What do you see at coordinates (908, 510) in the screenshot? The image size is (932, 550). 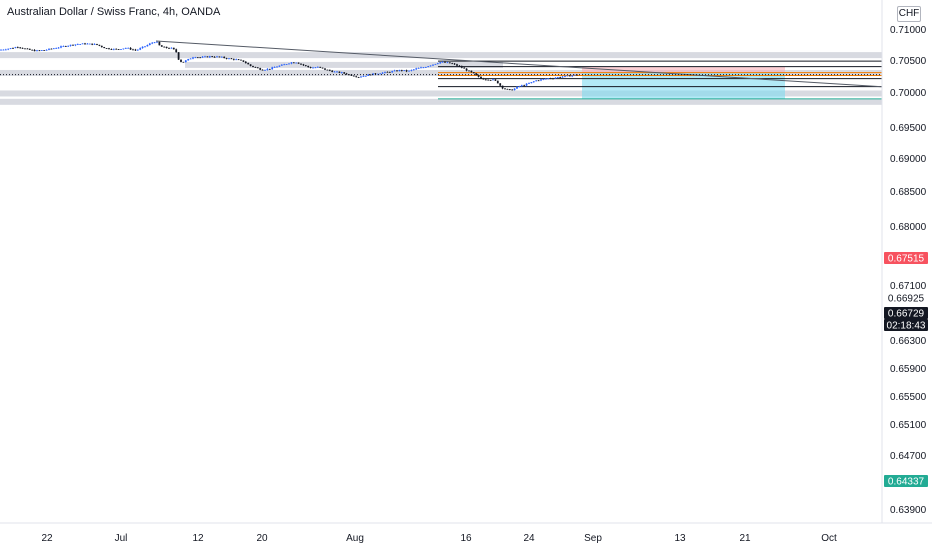 I see `y-tick-label: 0.63900` at bounding box center [908, 510].